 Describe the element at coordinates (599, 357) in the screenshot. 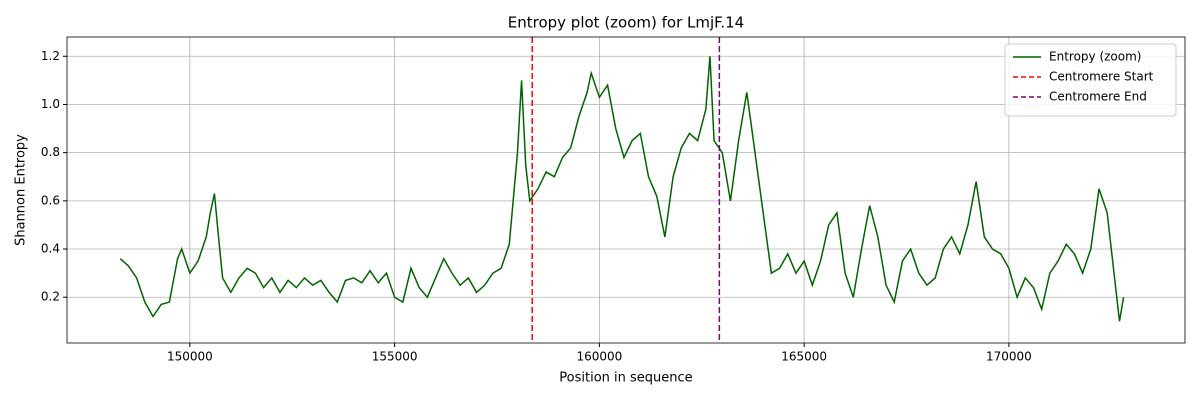

I see `x-tick-label: 160000` at that location.